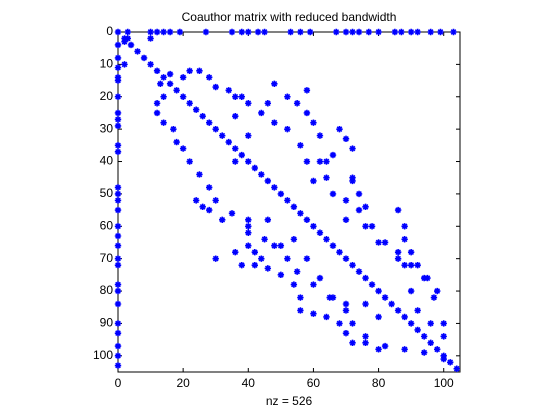 The width and height of the screenshot is (560, 420). I want to click on chart-title: Coauthor matrix with reduced bandwidth, so click(289, 17).